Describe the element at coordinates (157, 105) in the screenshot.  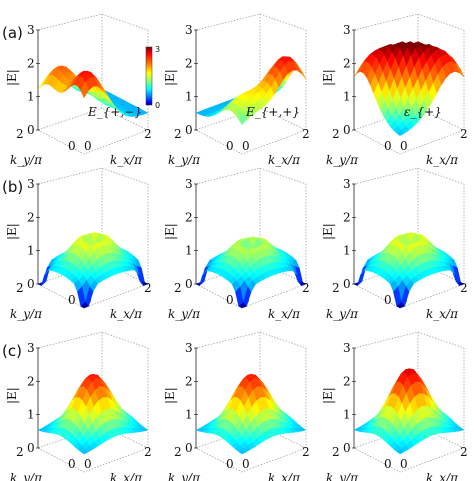
I see `colorbar-tick-bottom: 0` at that location.